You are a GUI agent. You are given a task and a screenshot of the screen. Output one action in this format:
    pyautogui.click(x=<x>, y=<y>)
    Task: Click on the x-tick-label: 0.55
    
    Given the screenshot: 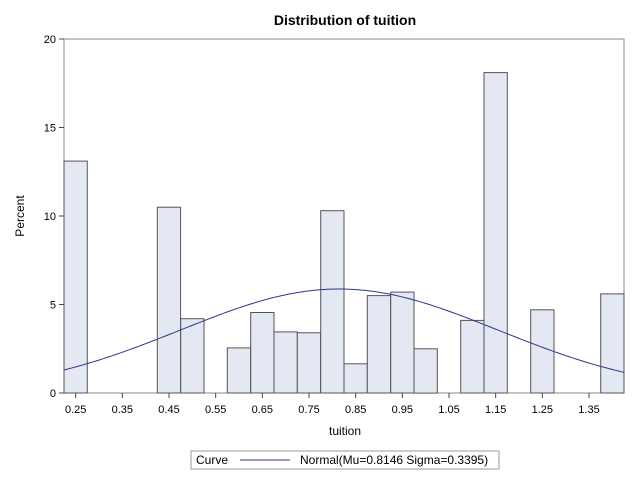 What is the action you would take?
    pyautogui.click(x=215, y=410)
    